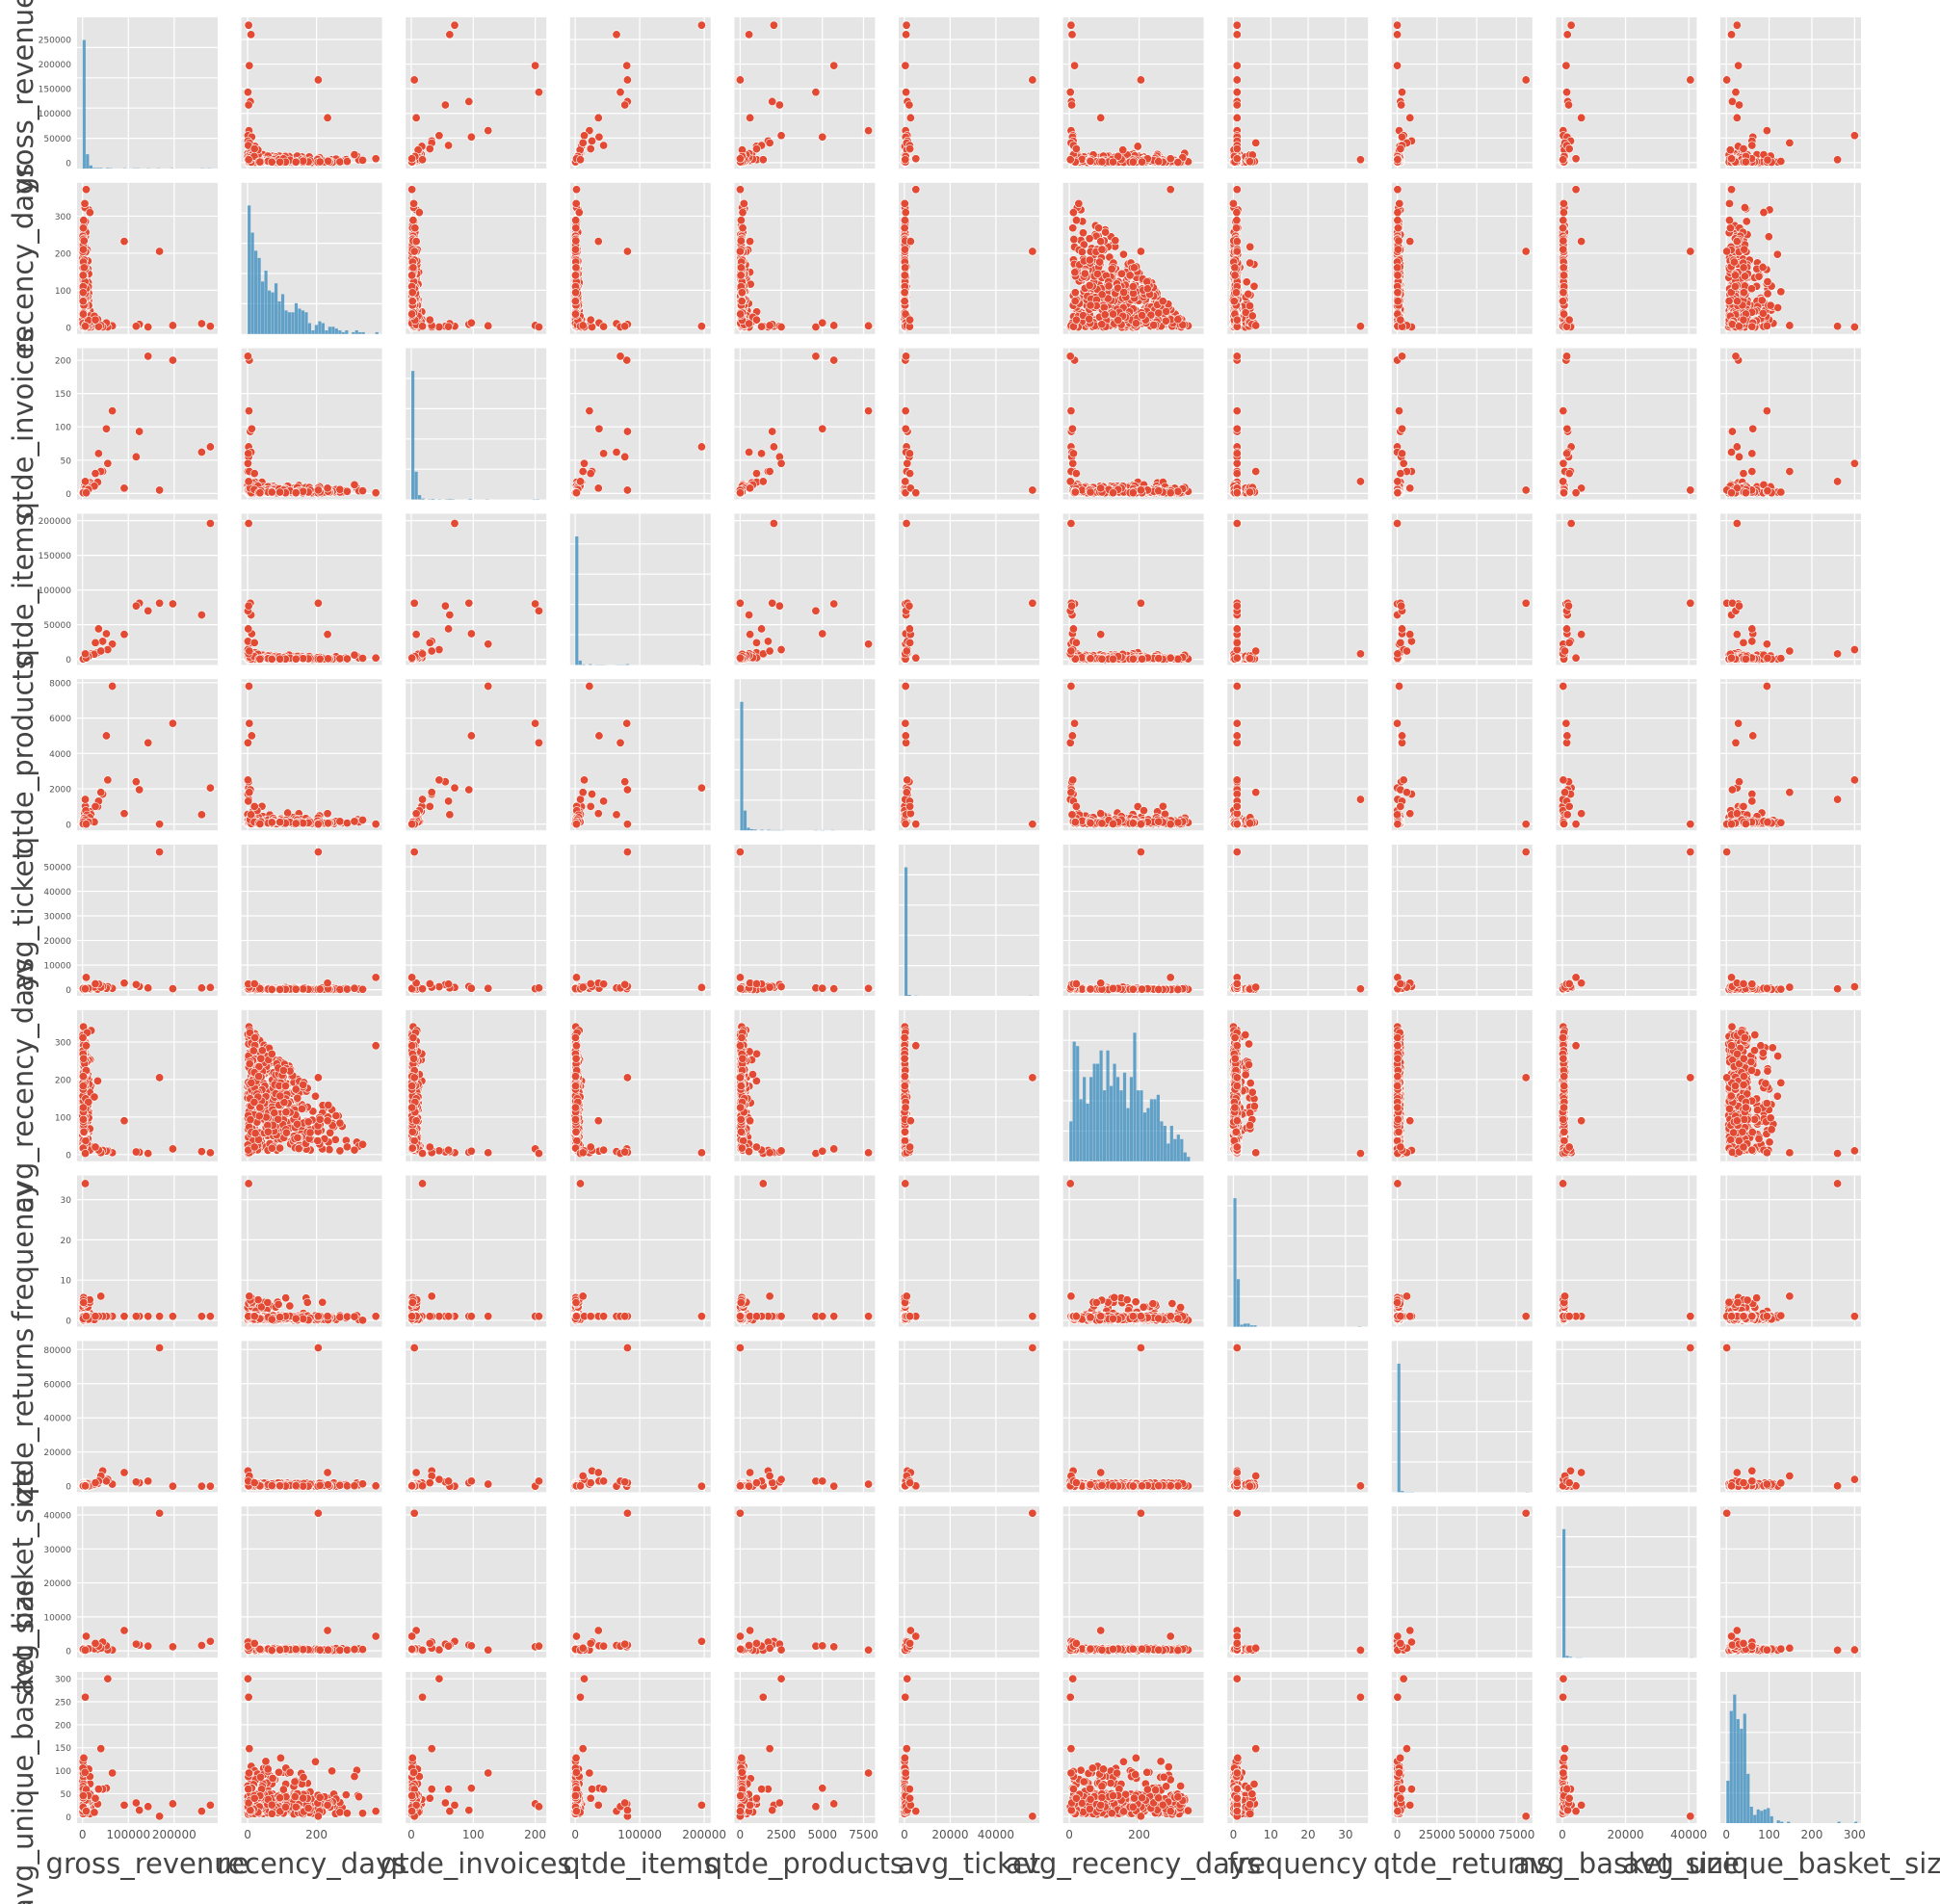  I want to click on panel-gross_revenue-vs-recency_days, so click(312, 93).